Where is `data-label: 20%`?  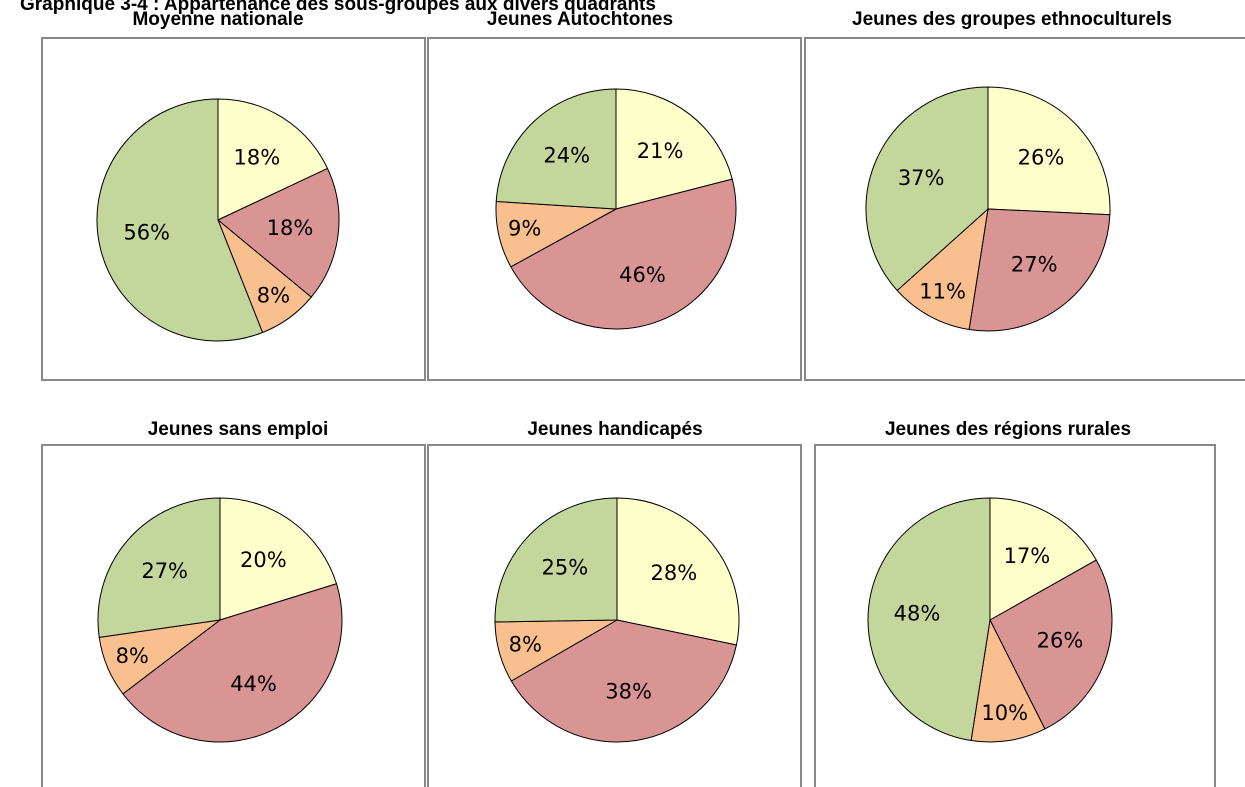 data-label: 20% is located at coordinates (263, 560).